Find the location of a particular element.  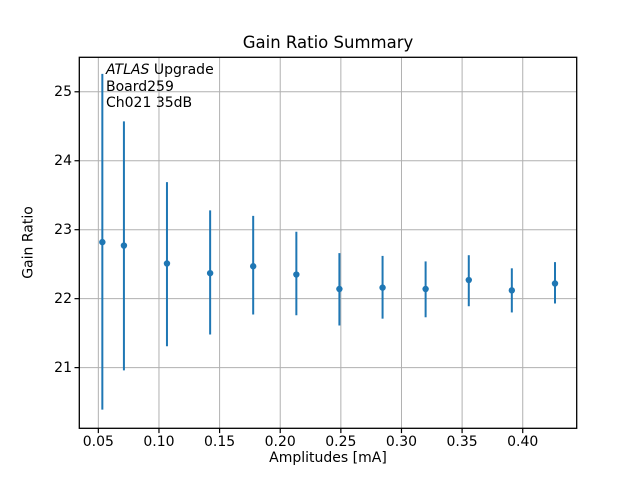

annotation-line-2: Board259 is located at coordinates (140, 86).